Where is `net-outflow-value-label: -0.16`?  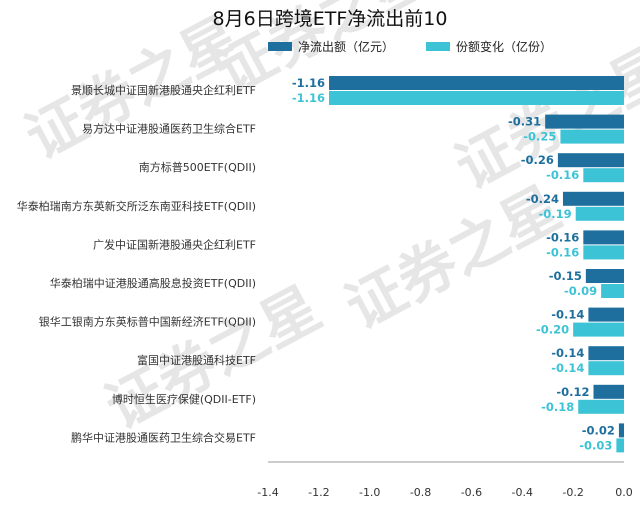
net-outflow-value-label: -0.16 is located at coordinates (562, 237).